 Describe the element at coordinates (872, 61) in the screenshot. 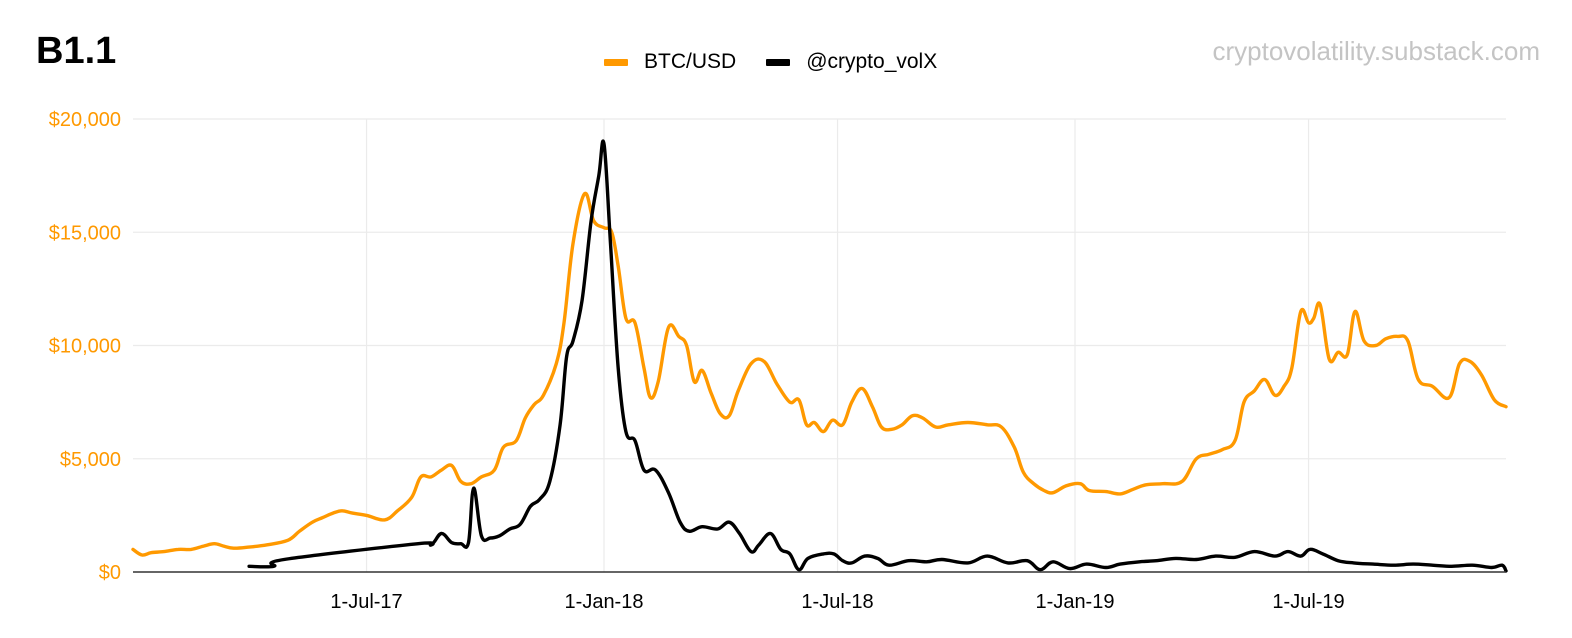

I see `legend-label-volx: @crypto_volX` at that location.